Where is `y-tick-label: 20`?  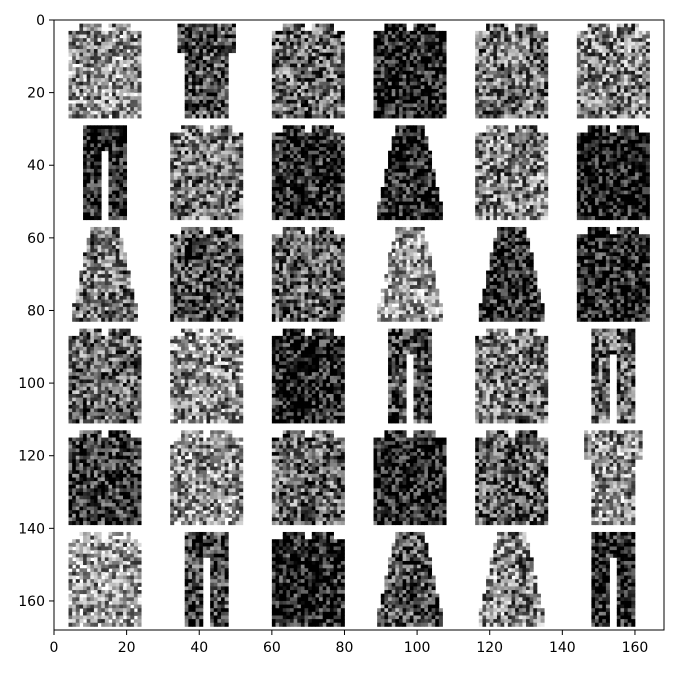
y-tick-label: 20 is located at coordinates (36, 94).